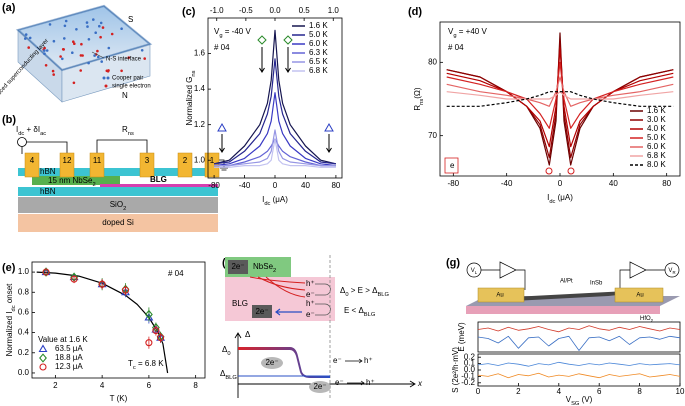 This screenshot has height=406, width=685. I want to click on axis-label-part: 0, so click(228, 354).